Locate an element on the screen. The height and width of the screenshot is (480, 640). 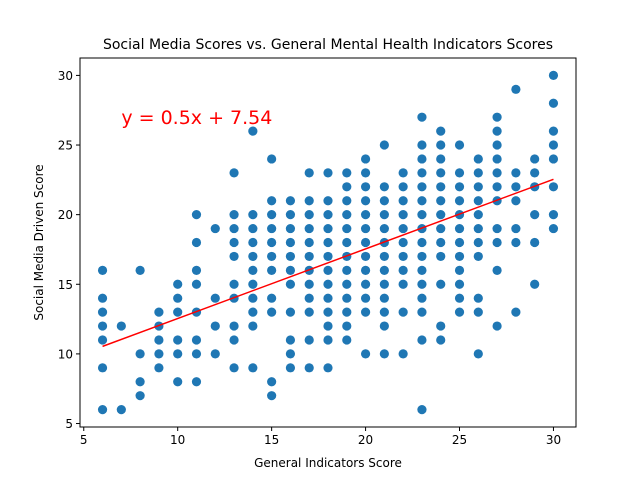
y-tick-label: 30 is located at coordinates (65, 76).